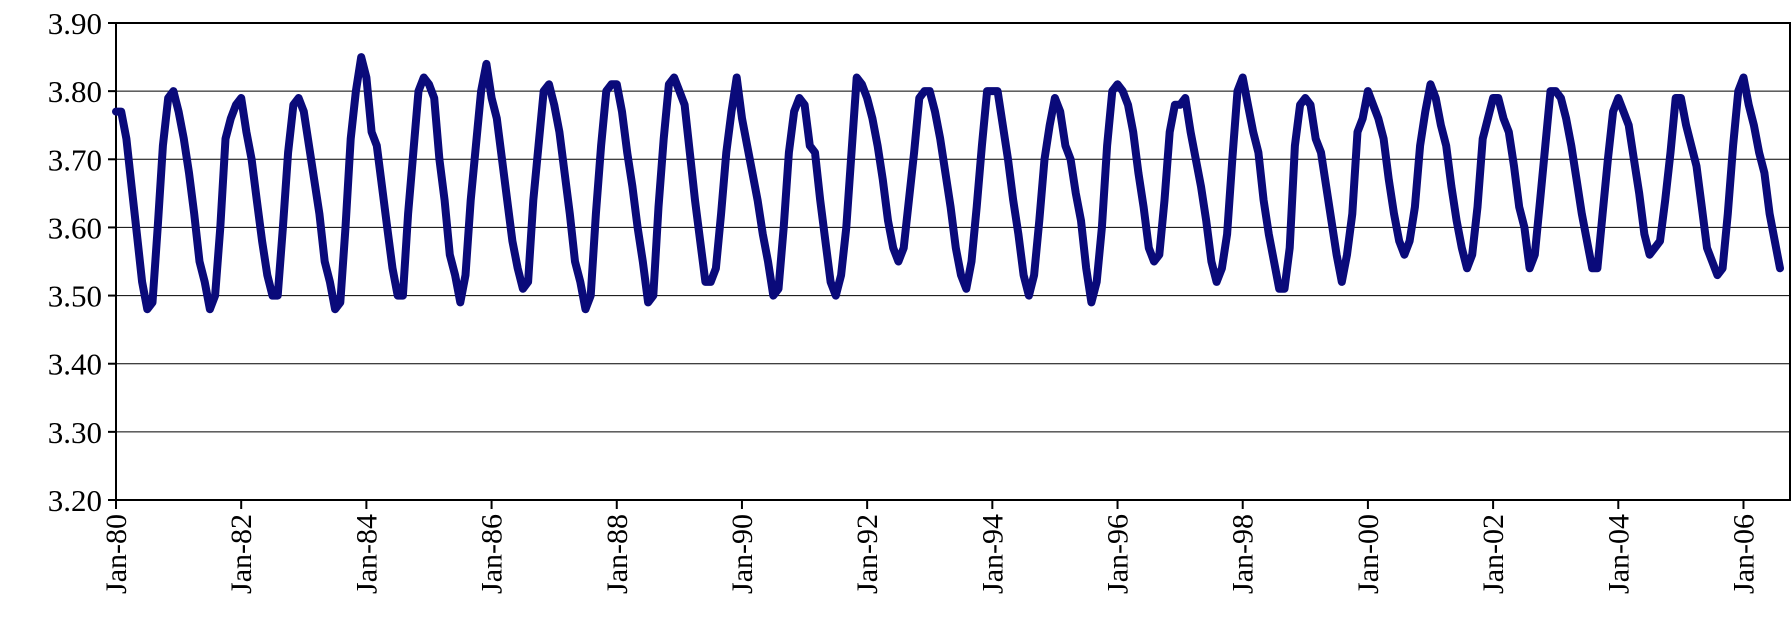 This screenshot has height=644, width=1792. Describe the element at coordinates (1118, 554) in the screenshot. I see `x-tick-label: Jan-96` at that location.